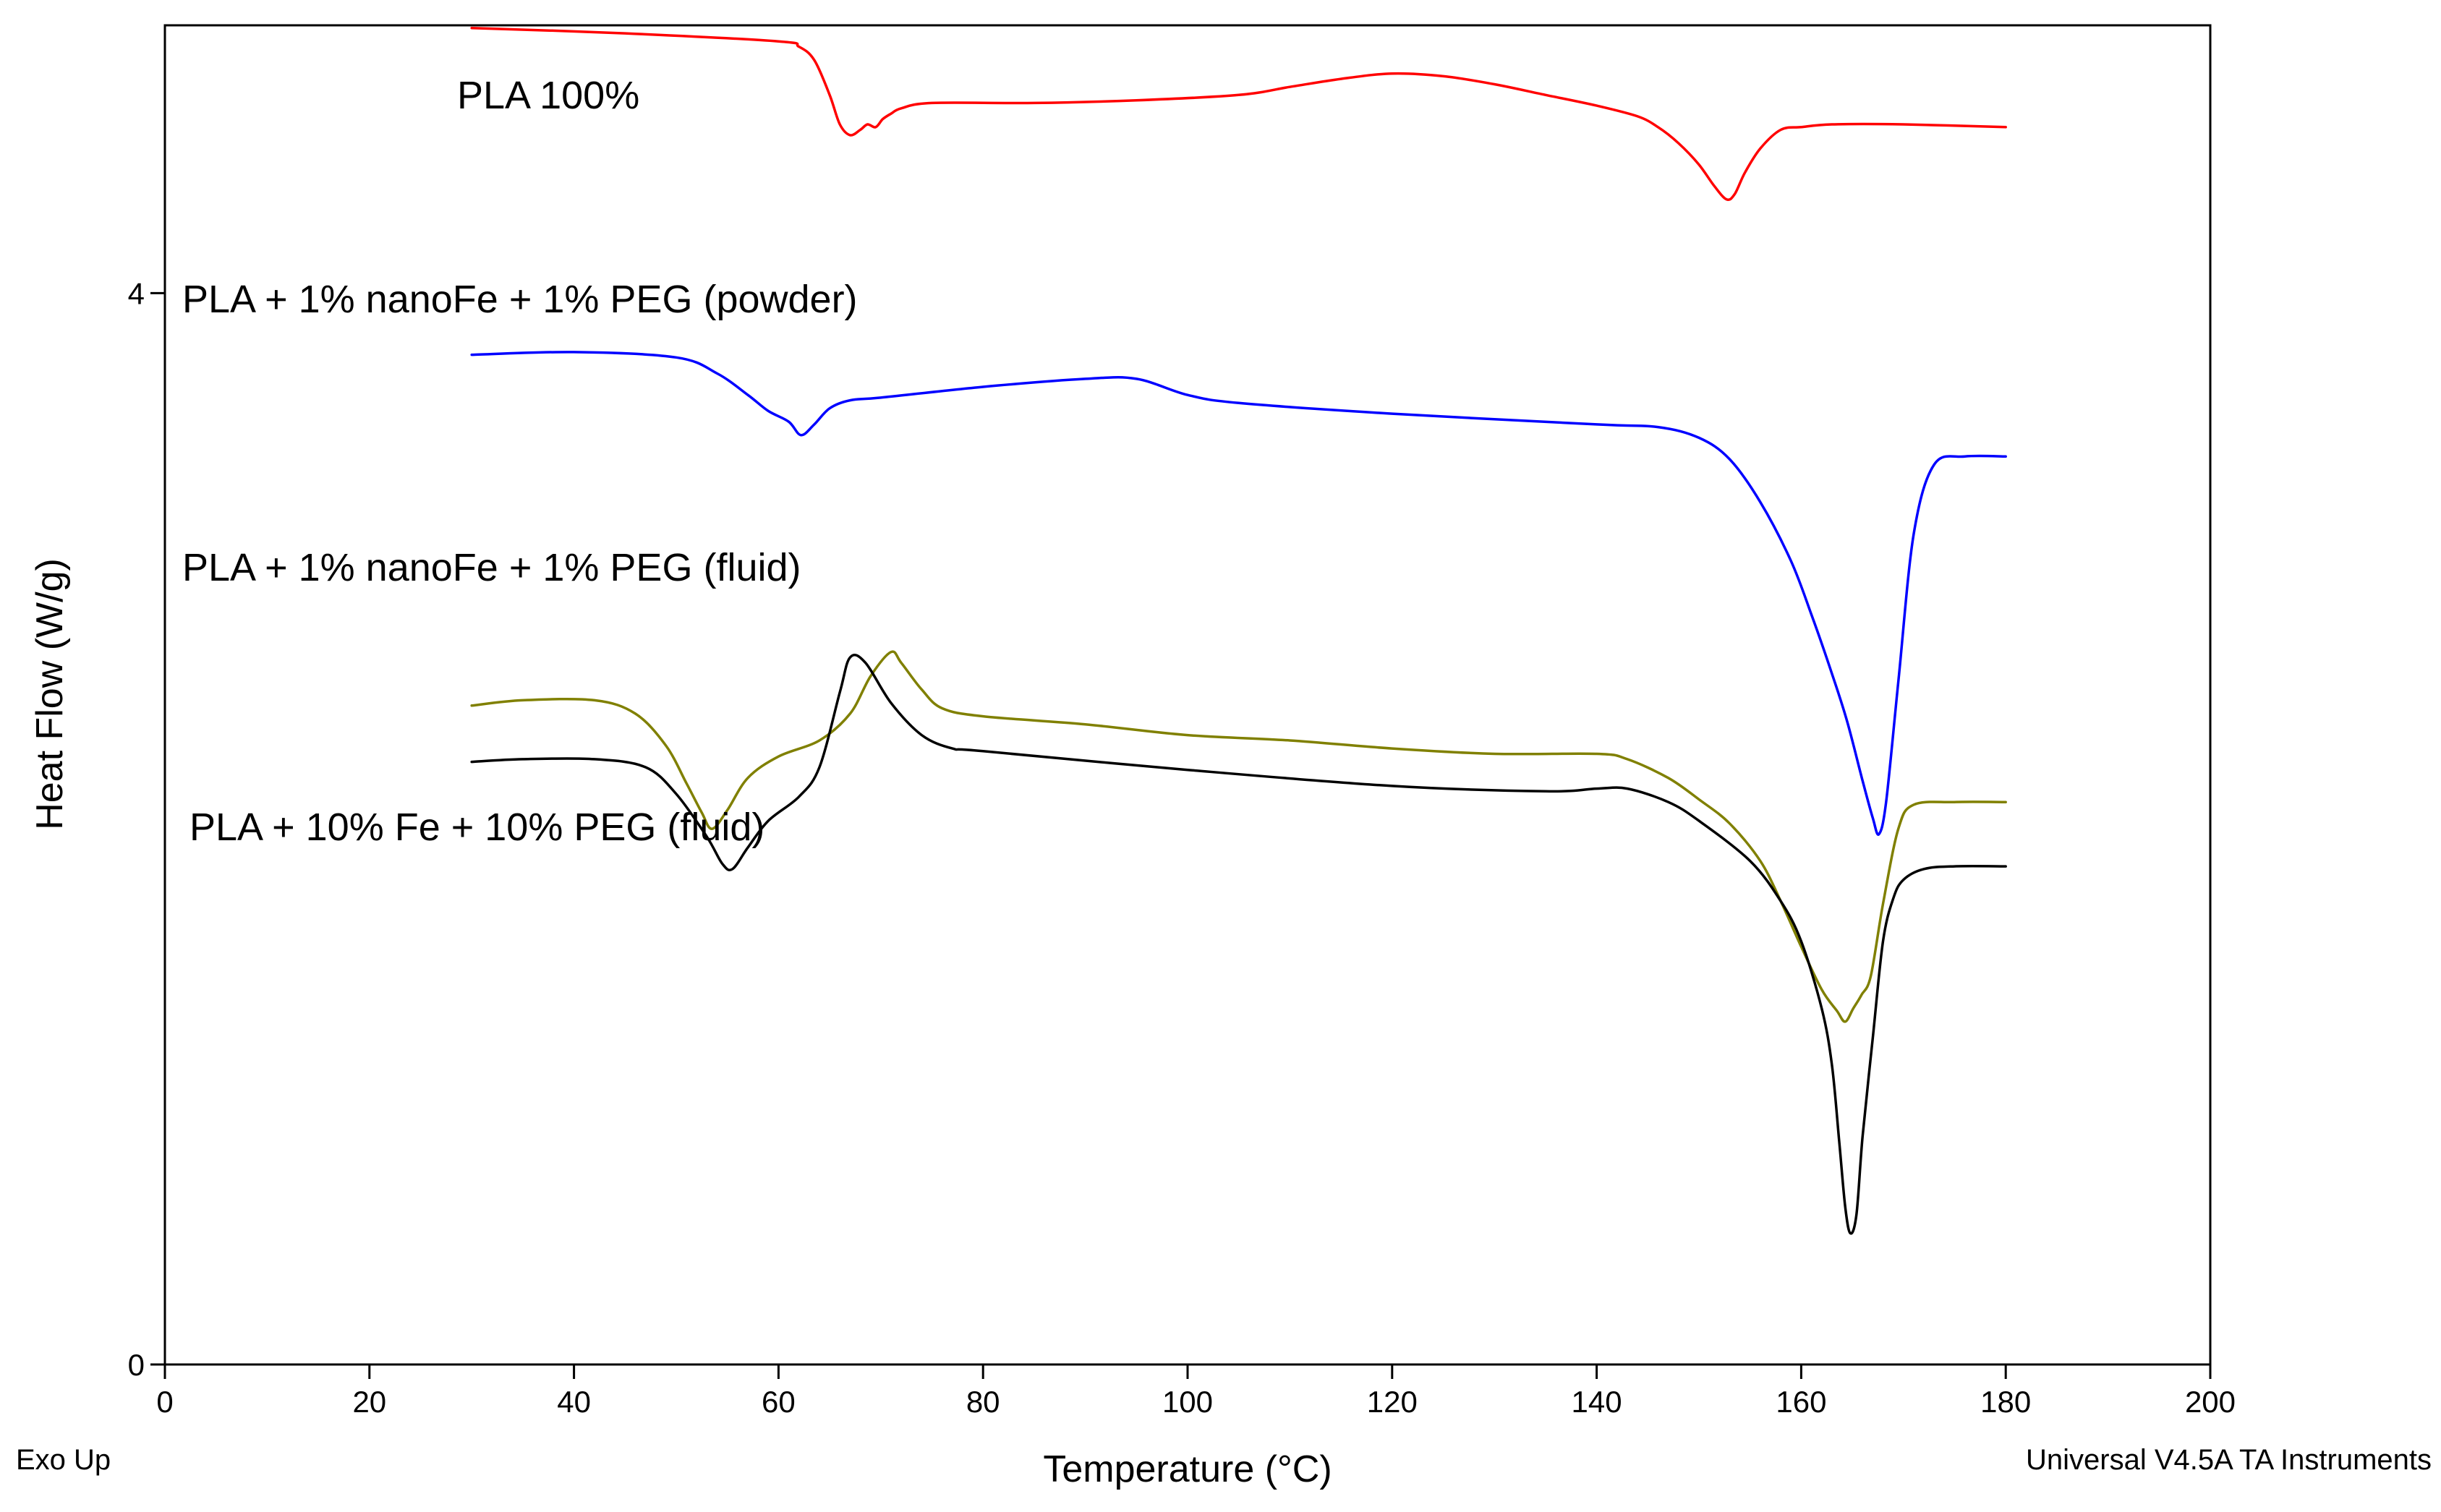 The height and width of the screenshot is (1512, 2441). I want to click on series-label-pla-10-fe-10-peg-fluid: PLA + 10% Fe + 10% PEG (fluid), so click(476, 827).